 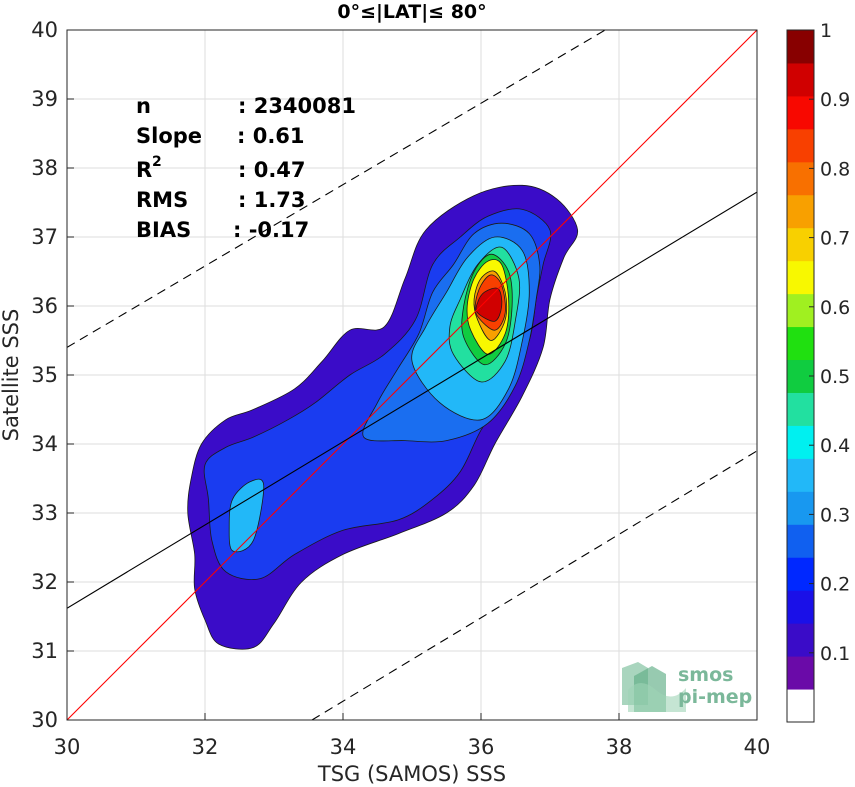 I want to click on stat-value: : -0.17, so click(x=271, y=230).